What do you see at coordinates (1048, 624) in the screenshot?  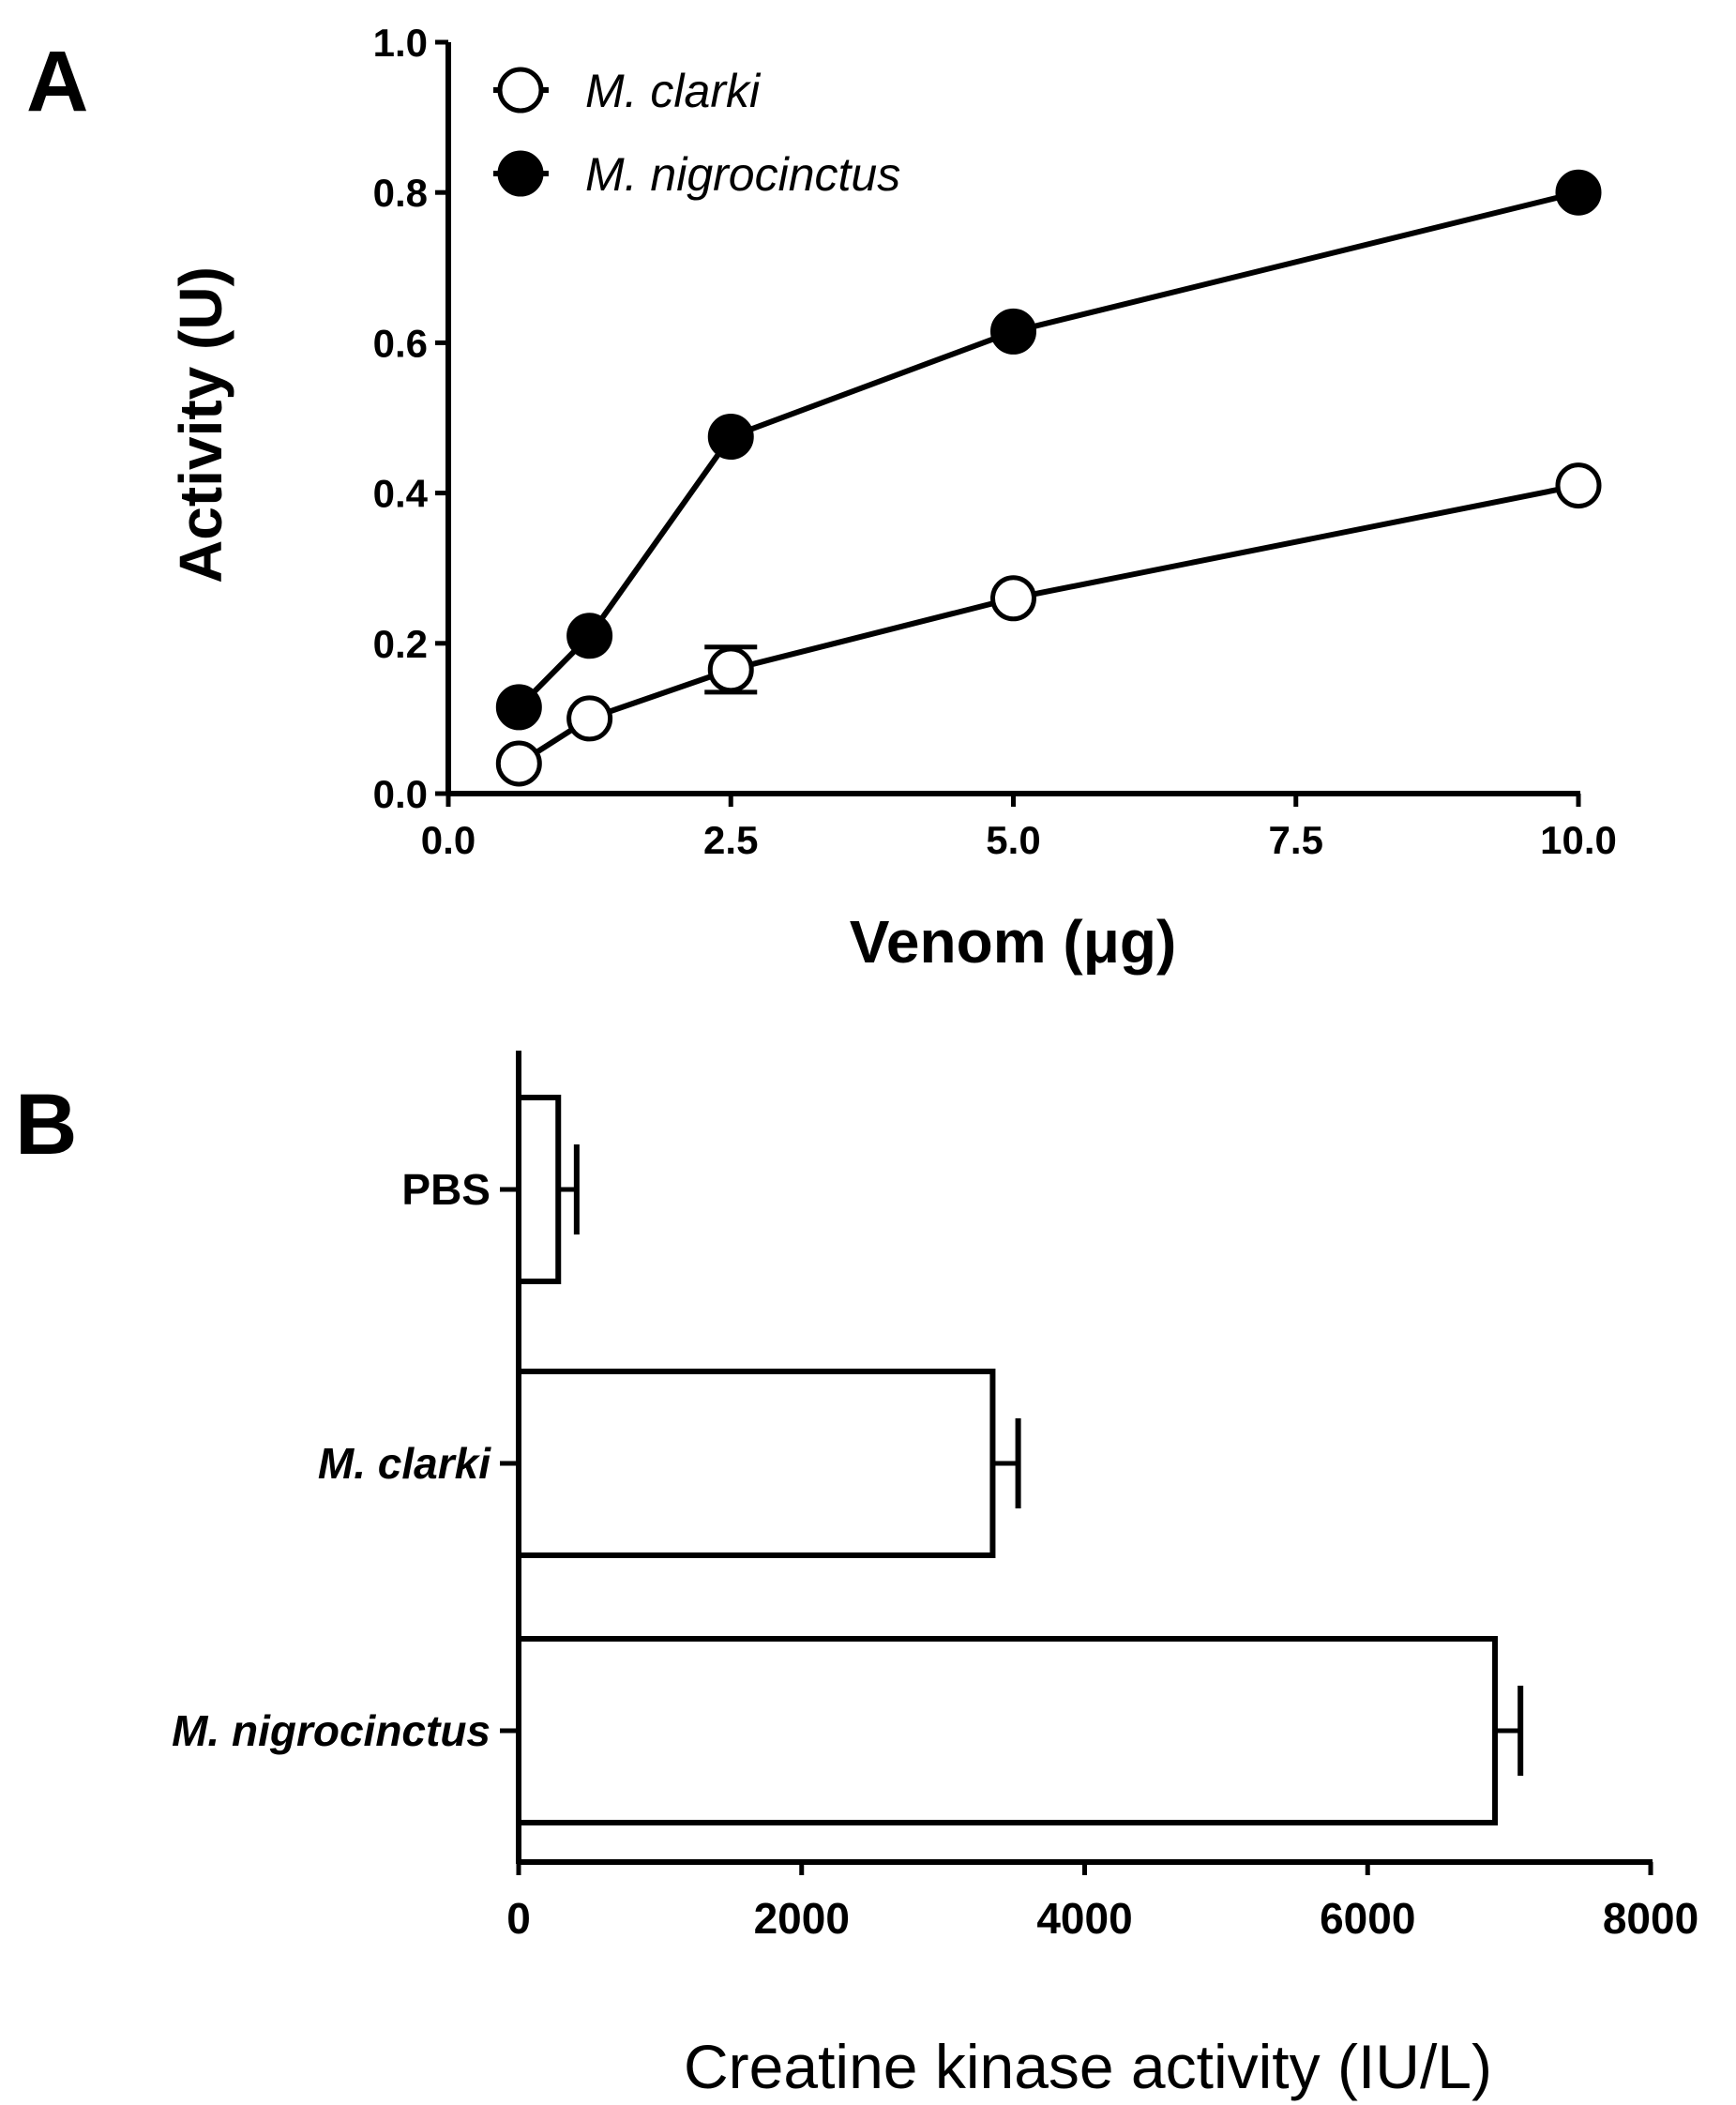 I see `series-line-m-clarki` at bounding box center [1048, 624].